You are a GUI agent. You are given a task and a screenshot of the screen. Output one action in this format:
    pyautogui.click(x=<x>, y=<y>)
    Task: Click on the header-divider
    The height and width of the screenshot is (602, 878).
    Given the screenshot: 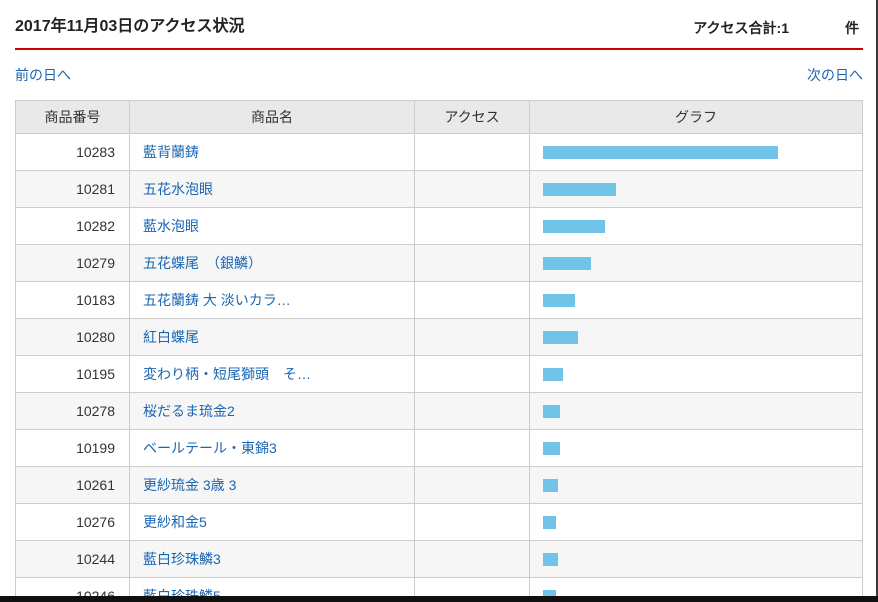 What is the action you would take?
    pyautogui.click(x=439, y=49)
    